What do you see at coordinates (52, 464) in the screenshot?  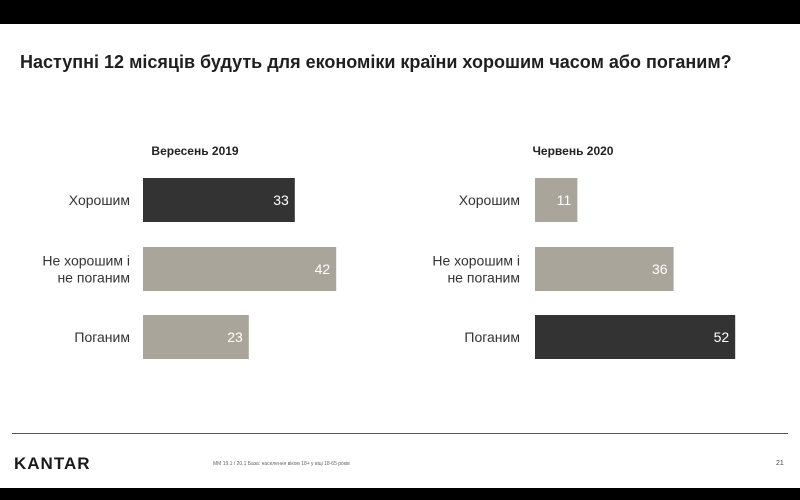 I see `kantar-logo: KANTAR` at bounding box center [52, 464].